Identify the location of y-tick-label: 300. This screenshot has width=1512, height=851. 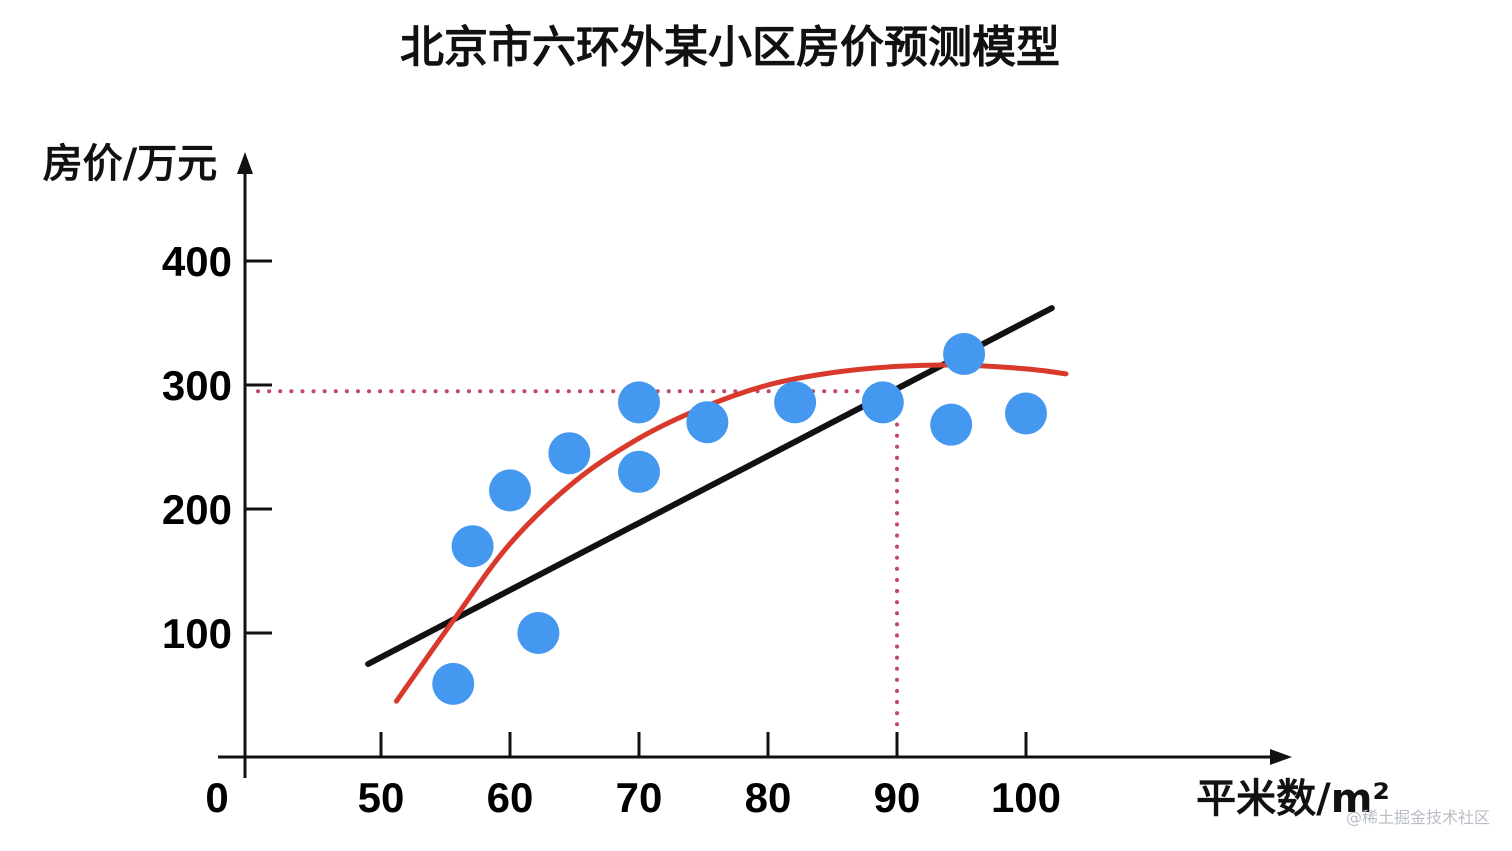
(197, 385).